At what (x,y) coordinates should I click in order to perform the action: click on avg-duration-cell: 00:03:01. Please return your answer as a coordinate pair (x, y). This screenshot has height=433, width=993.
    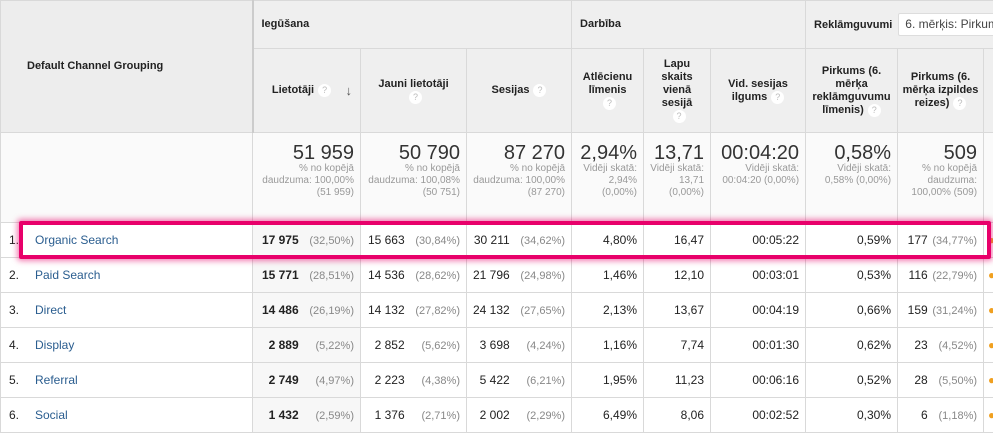
    Looking at the image, I should click on (758, 275).